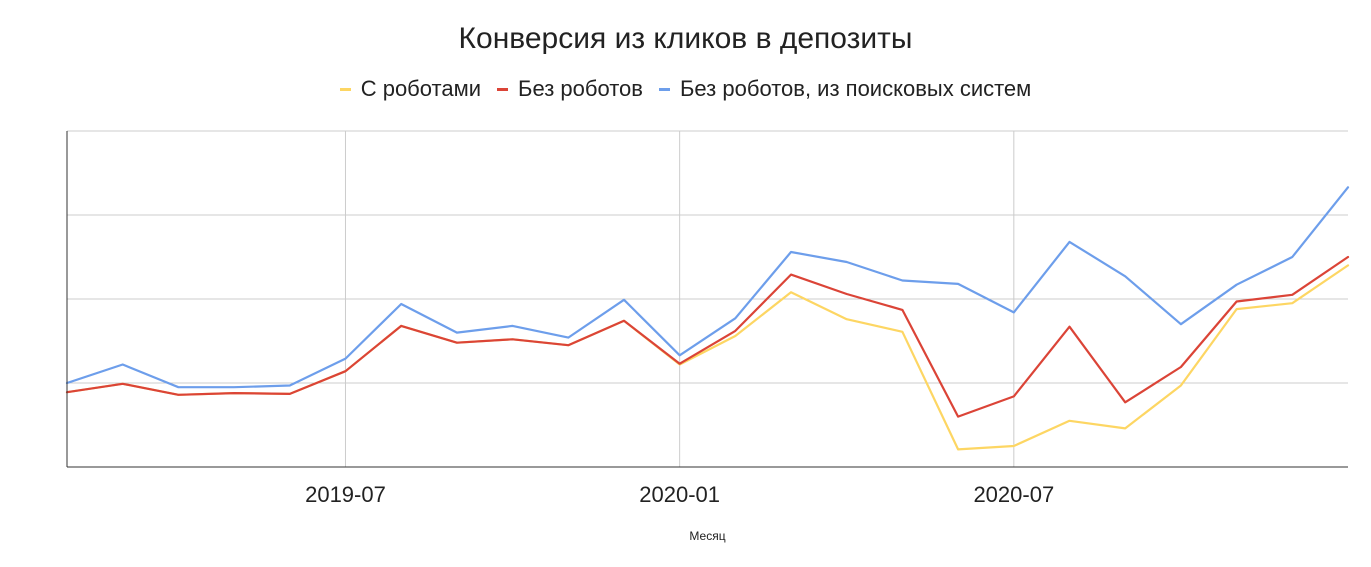  What do you see at coordinates (345, 494) in the screenshot?
I see `x-tick-label: 2019-07` at bounding box center [345, 494].